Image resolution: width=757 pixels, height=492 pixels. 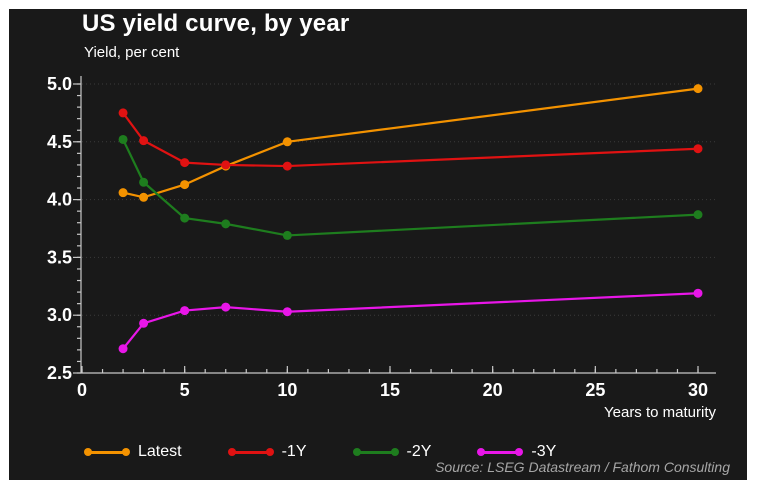 I want to click on x-tick-label: 10, so click(x=287, y=390).